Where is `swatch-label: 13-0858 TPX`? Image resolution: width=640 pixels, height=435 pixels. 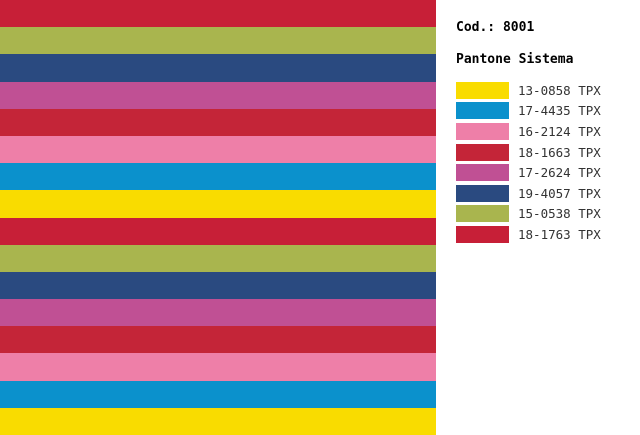
swatch-label: 13-0858 TPX is located at coordinates (559, 90).